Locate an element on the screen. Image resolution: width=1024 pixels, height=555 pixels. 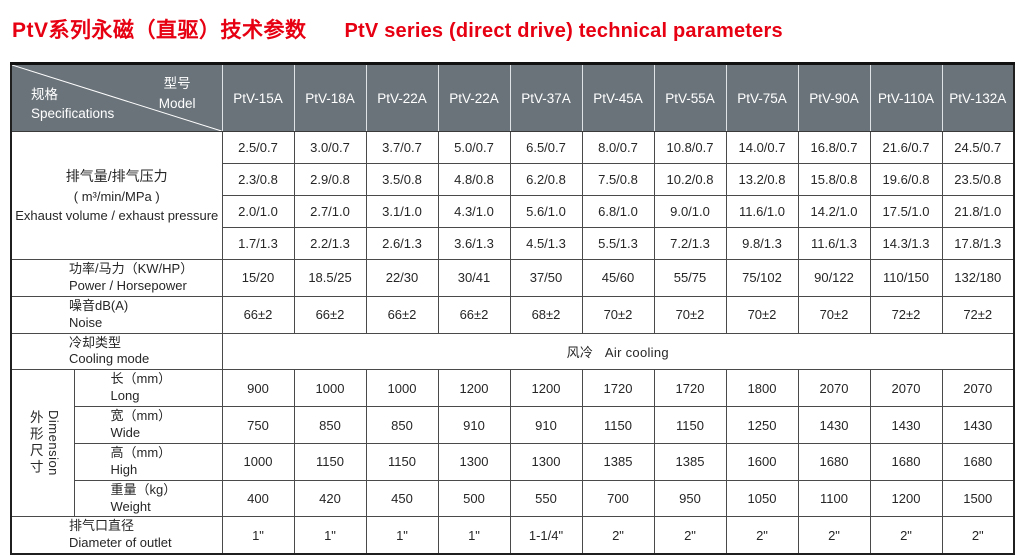
dimension-value-cell: 1050 is located at coordinates (762, 498).